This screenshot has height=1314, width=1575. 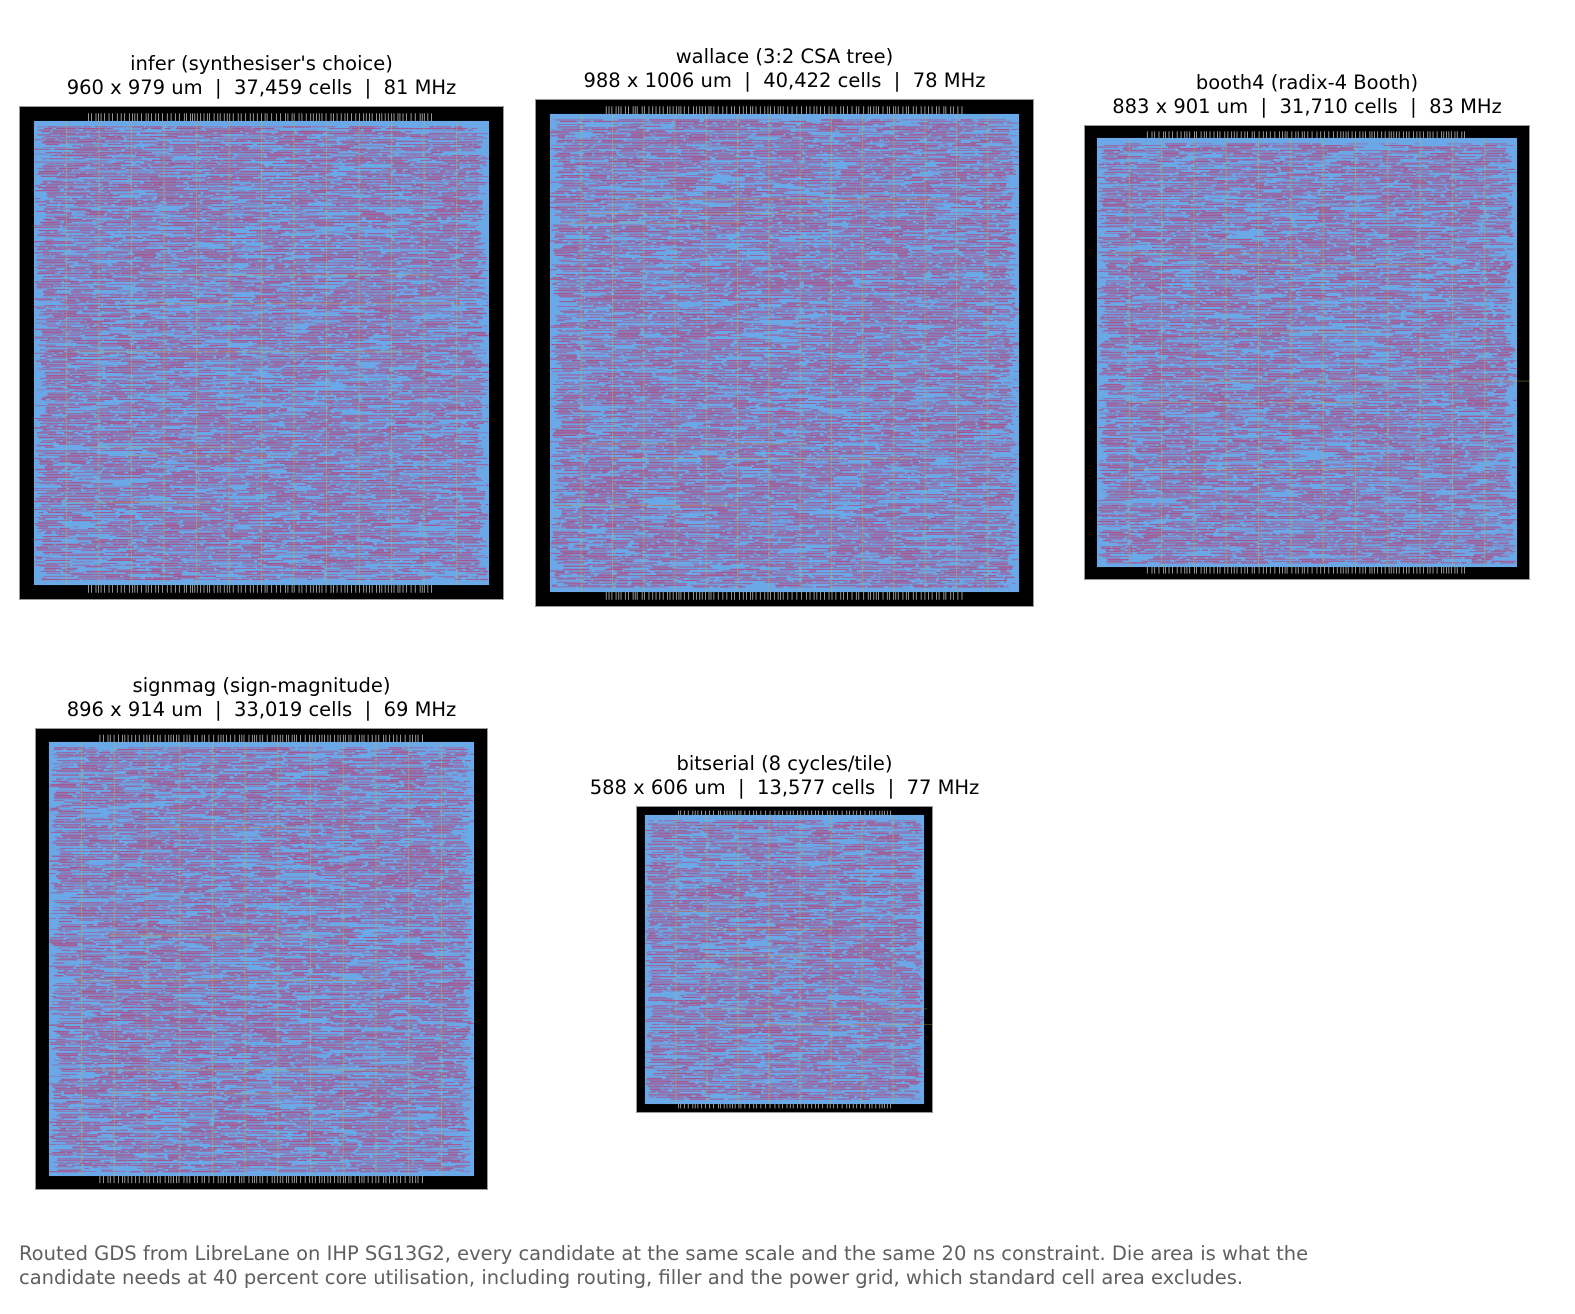 I want to click on candidate-description: (radix-4 Booth), so click(x=1344, y=82).